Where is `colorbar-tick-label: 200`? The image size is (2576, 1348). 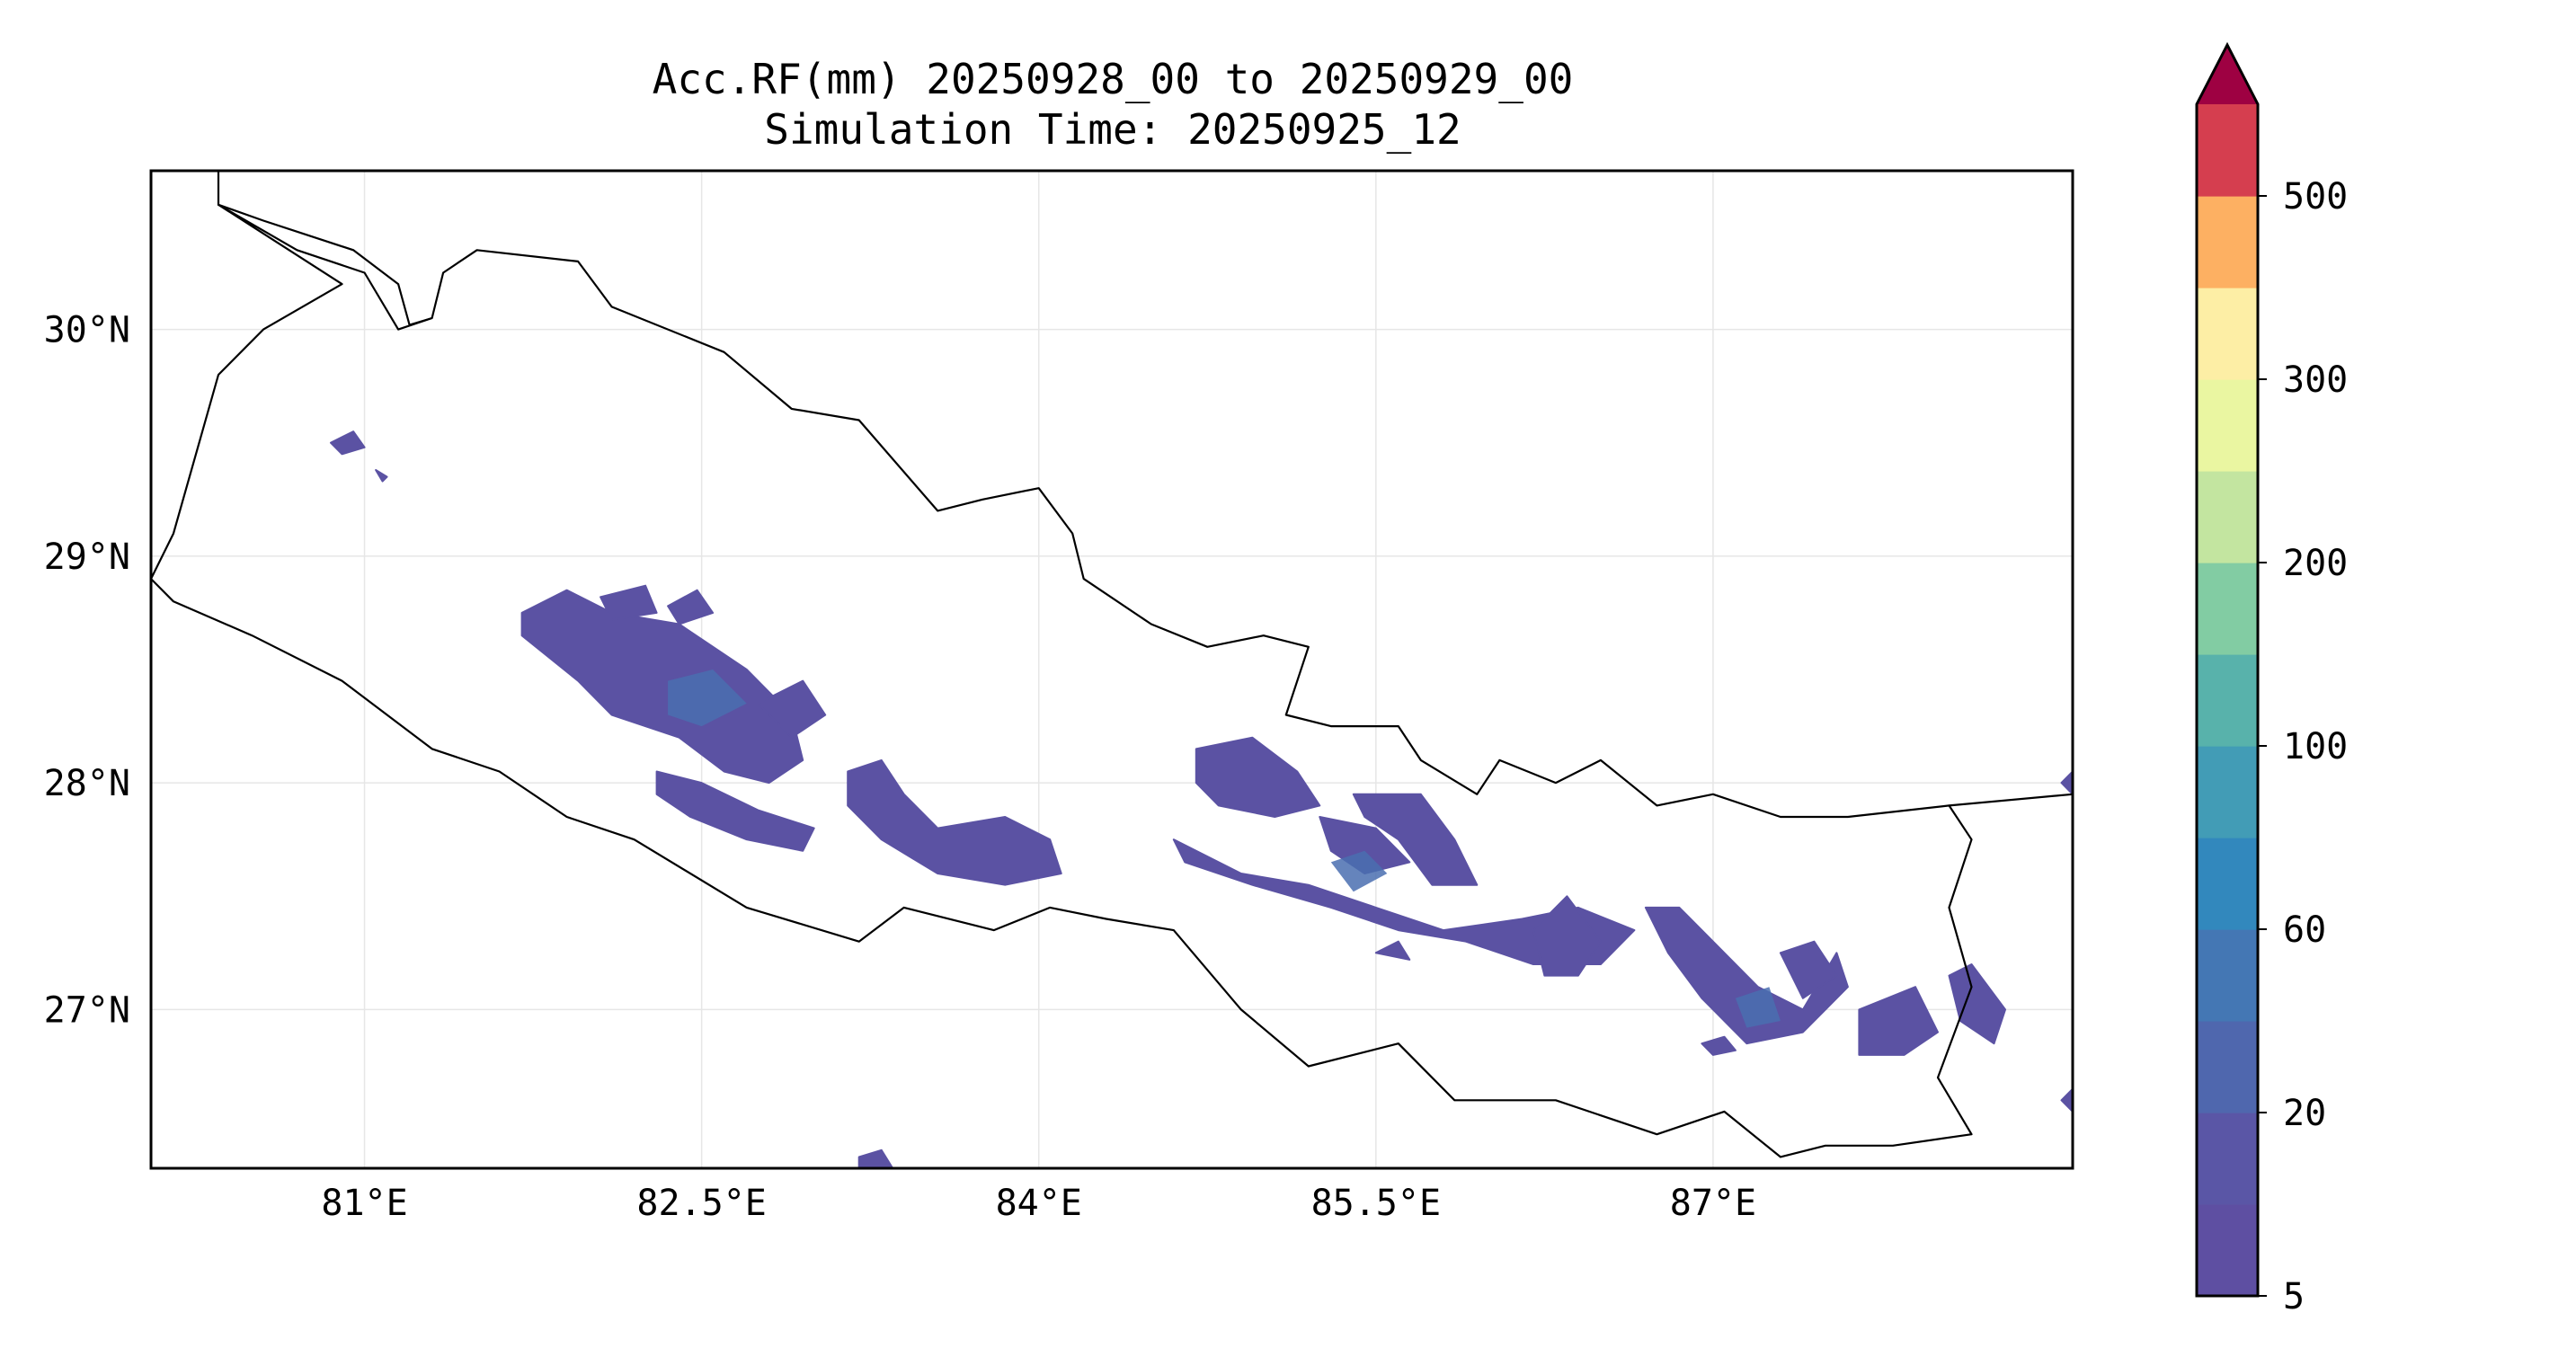 colorbar-tick-label: 200 is located at coordinates (2315, 563).